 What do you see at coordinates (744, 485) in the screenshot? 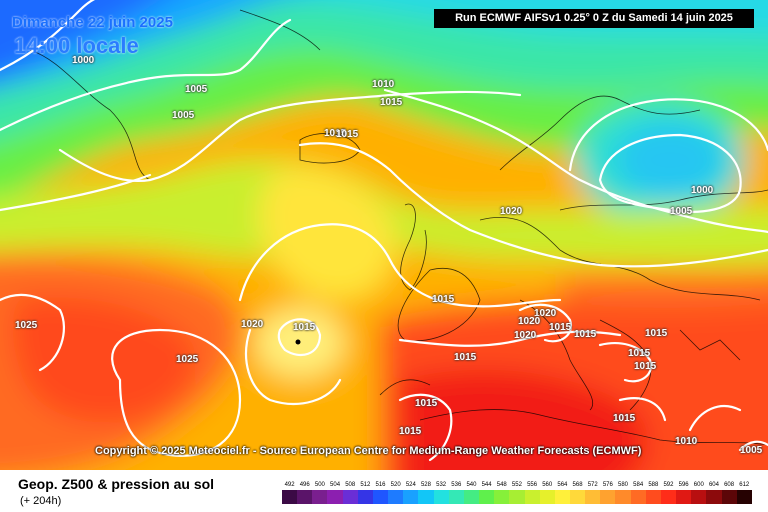
I see `scale-label: 612` at bounding box center [744, 485].